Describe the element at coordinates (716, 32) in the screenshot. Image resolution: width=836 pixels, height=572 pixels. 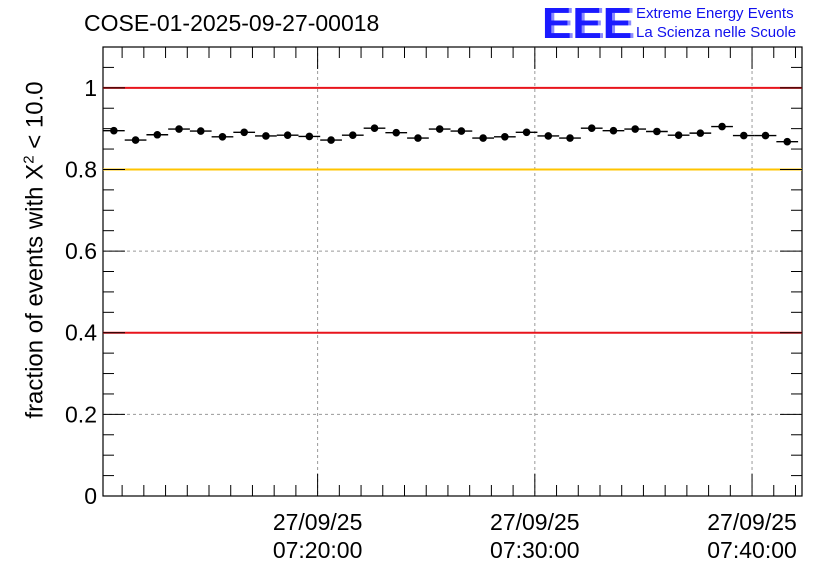
I see `logo-line-2: La Scienza nelle Scuole` at that location.